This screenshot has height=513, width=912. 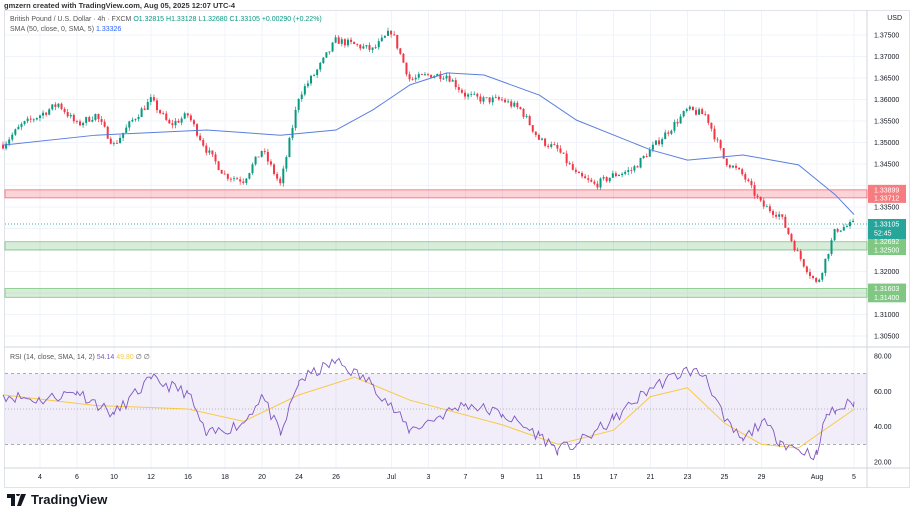 What do you see at coordinates (894, 18) in the screenshot?
I see `currency-label: USD` at bounding box center [894, 18].